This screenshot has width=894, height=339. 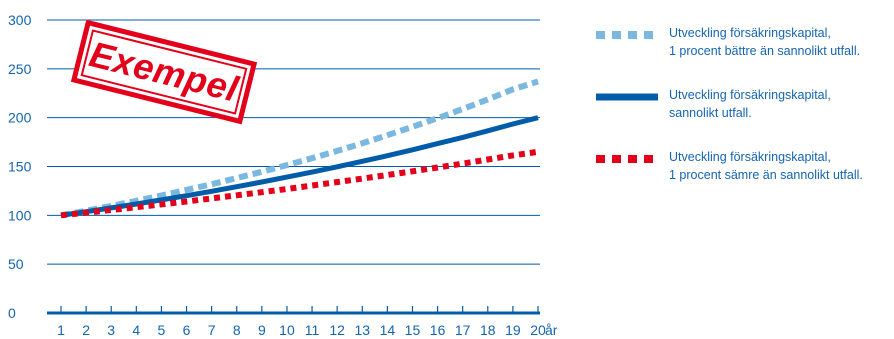 I want to click on x-unit-label: år, so click(x=551, y=330).